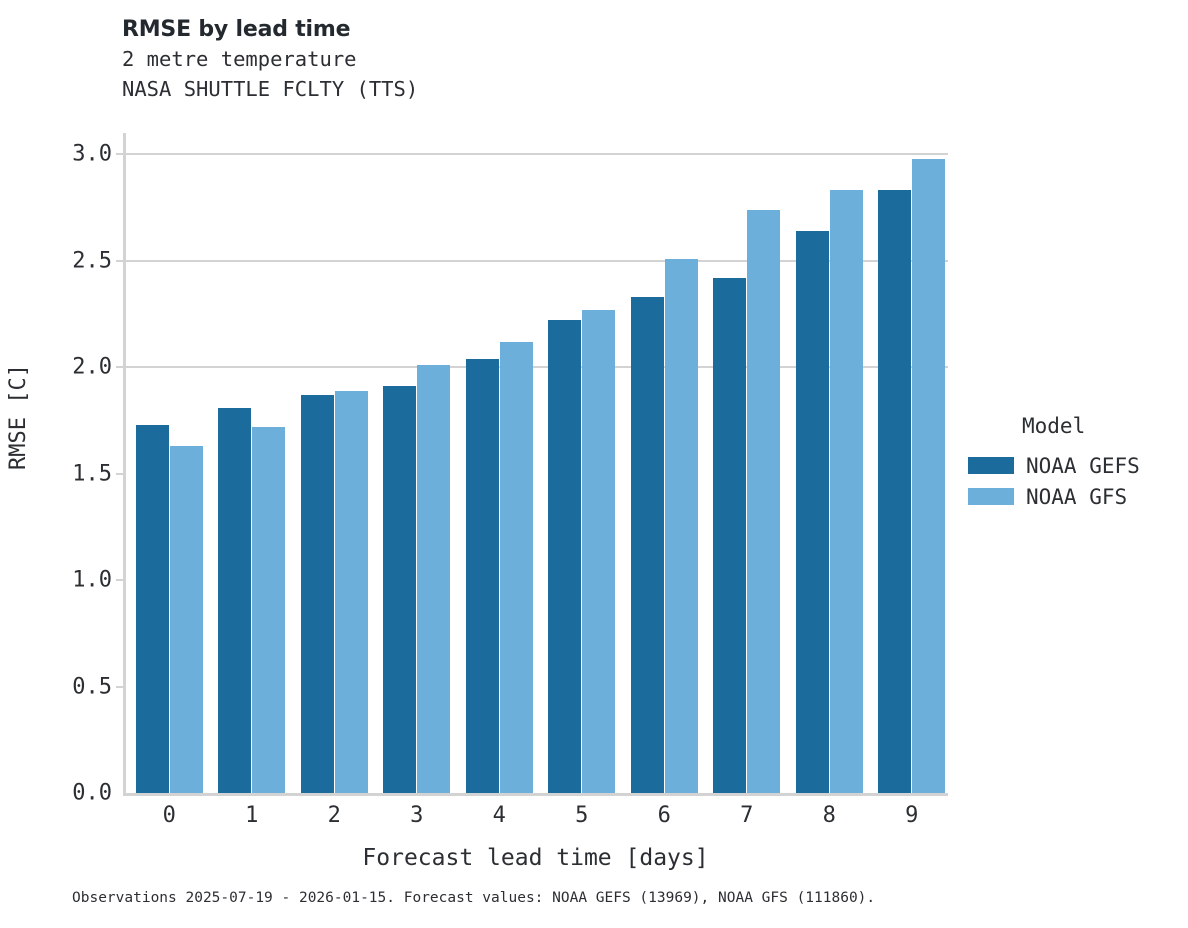 The image size is (1188, 928). I want to click on legend-item: NOAA GFS, so click(1054, 496).